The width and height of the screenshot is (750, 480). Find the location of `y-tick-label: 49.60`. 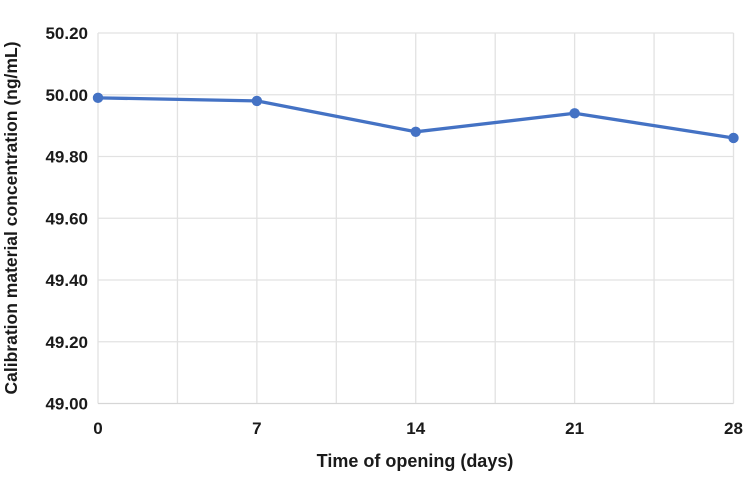

y-tick-label: 49.60 is located at coordinates (66, 218).